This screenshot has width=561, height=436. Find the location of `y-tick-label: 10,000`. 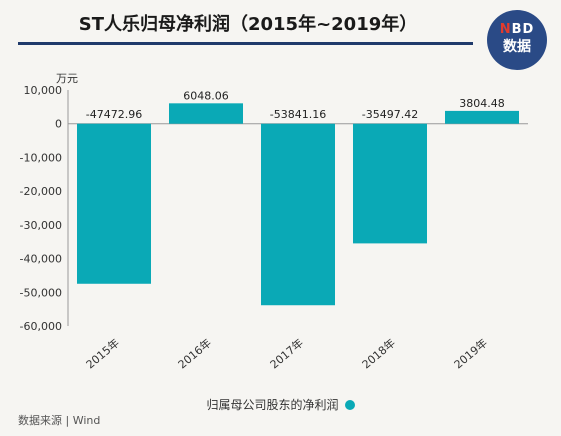

y-tick-label: 10,000 is located at coordinates (43, 90).